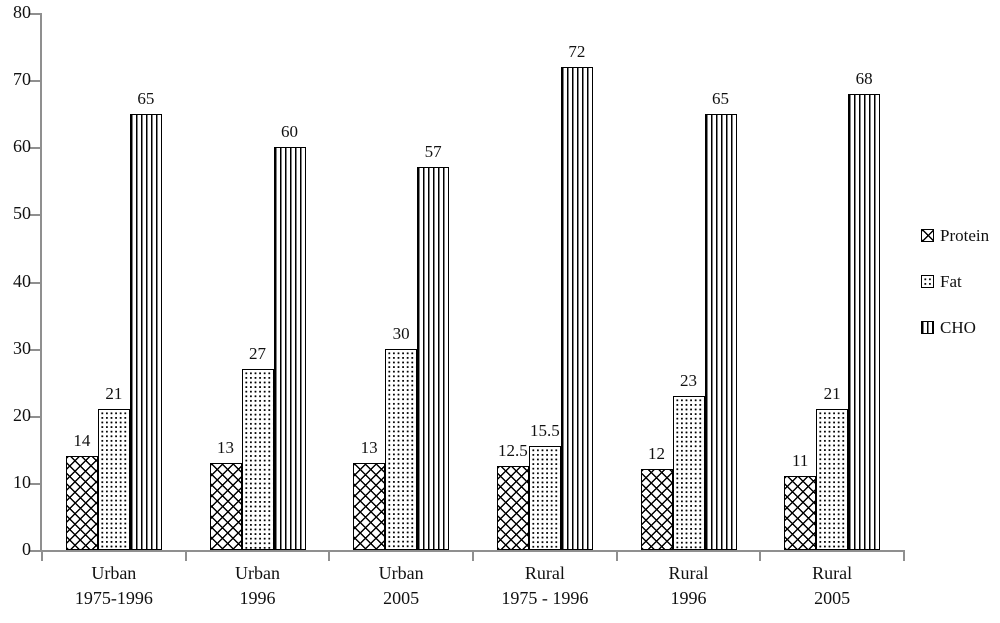 The width and height of the screenshot is (1000, 623). What do you see at coordinates (720, 331) in the screenshot?
I see `bar-cho-group5` at bounding box center [720, 331].